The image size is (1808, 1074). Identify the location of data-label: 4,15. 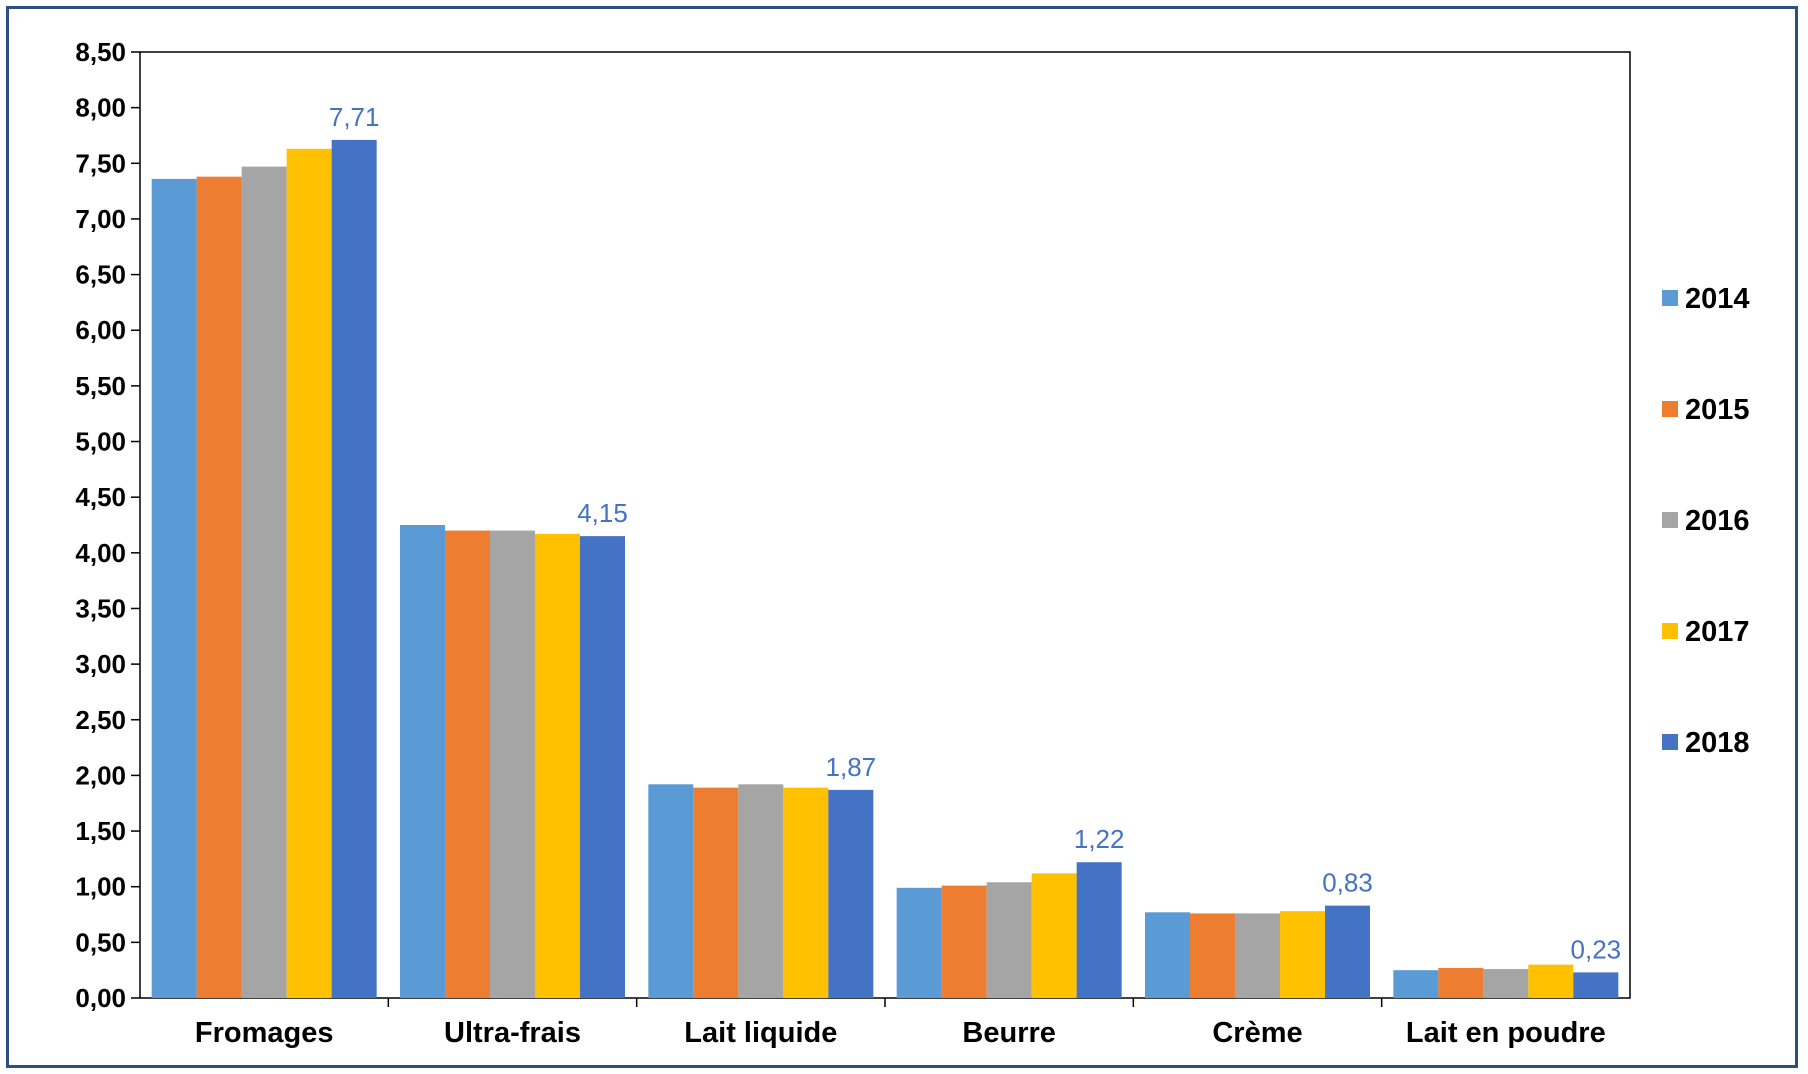
(602, 513).